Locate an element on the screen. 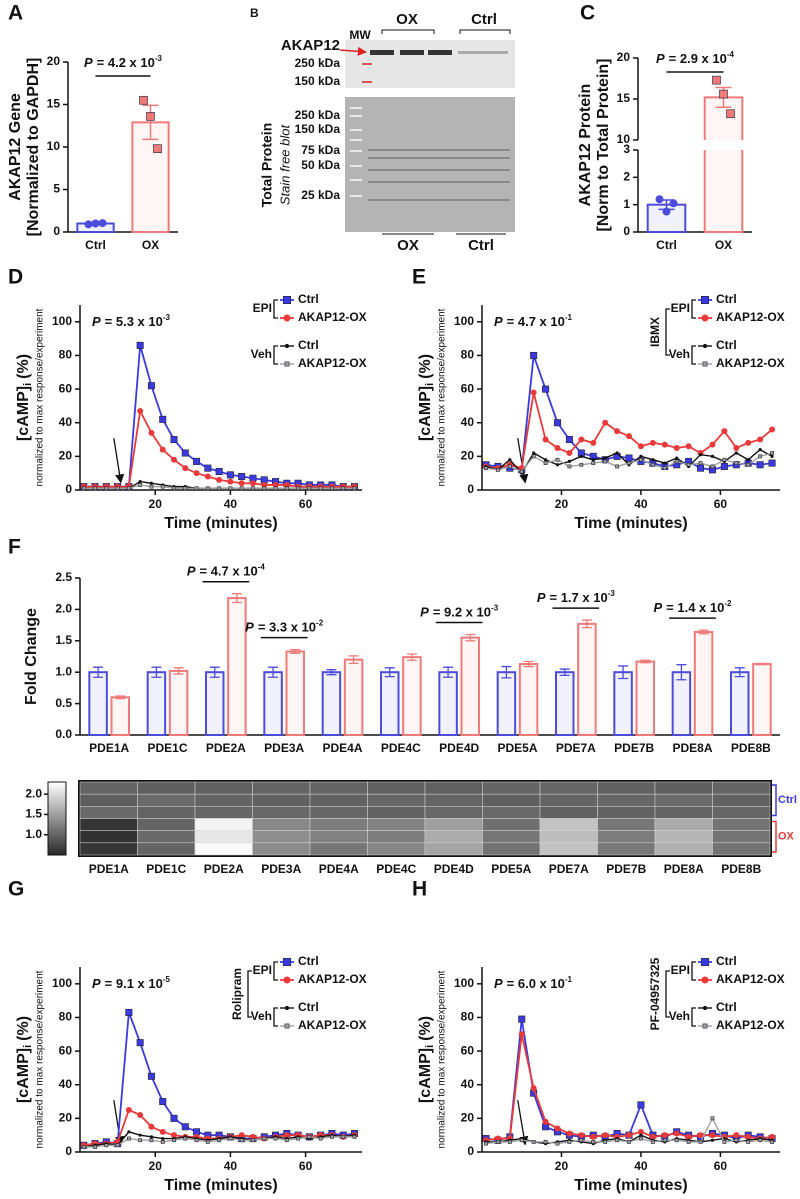  p-exponent: -3 is located at coordinates (612, 593).